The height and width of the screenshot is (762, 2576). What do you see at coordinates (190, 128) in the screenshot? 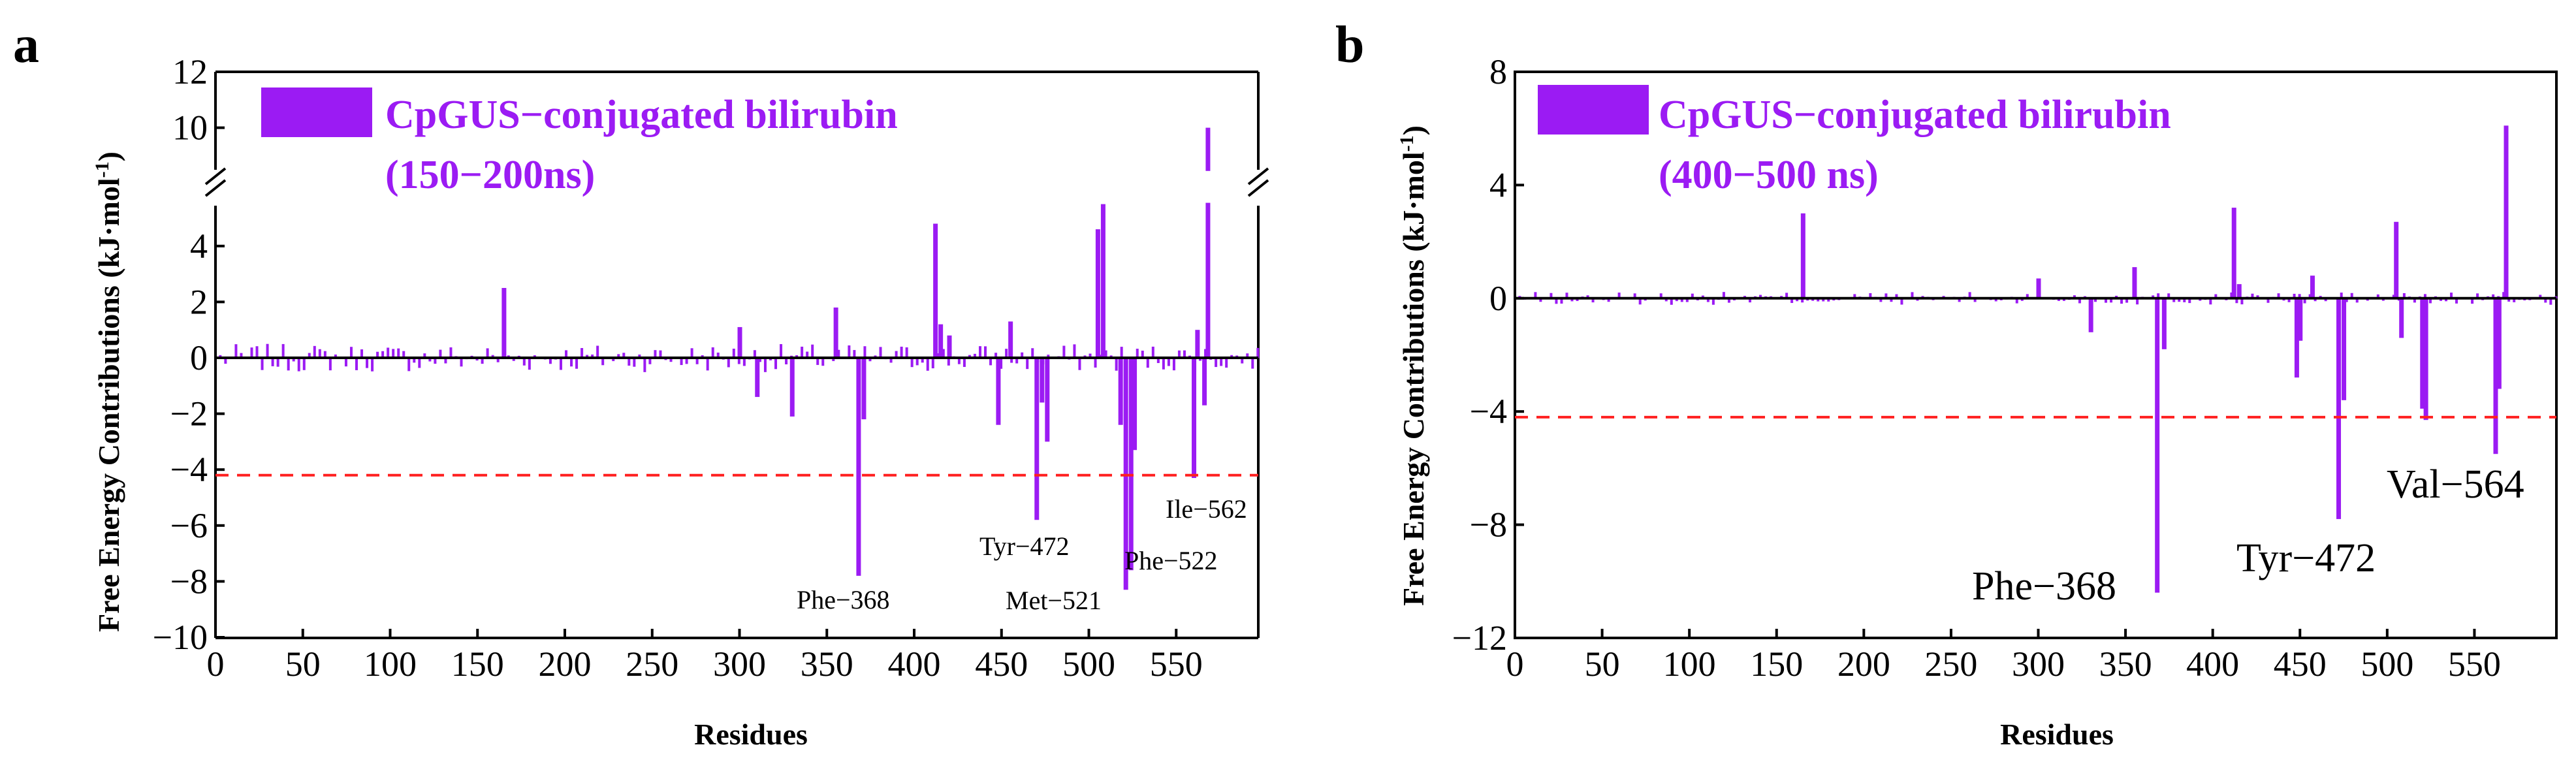
I see `y-tick-label-a-10: 10` at bounding box center [190, 128].